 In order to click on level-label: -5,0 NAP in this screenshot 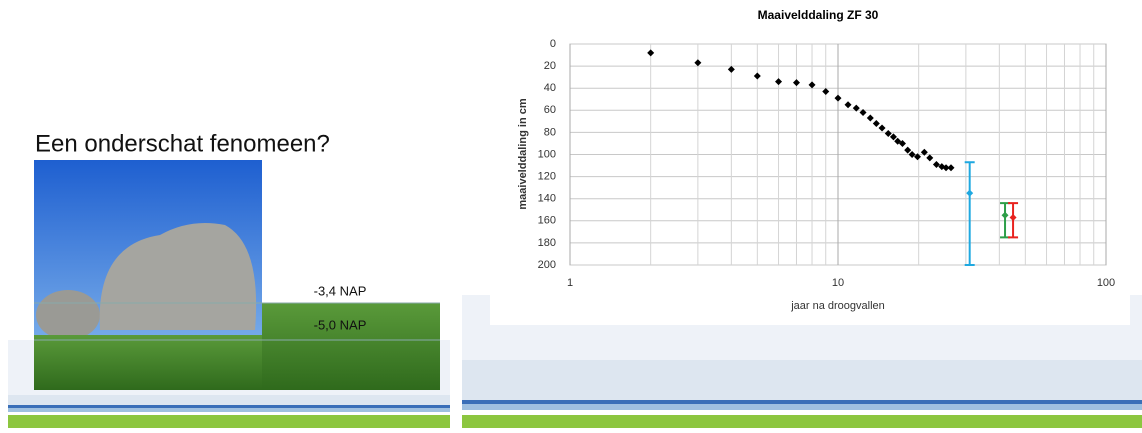, I will do `click(340, 324)`.